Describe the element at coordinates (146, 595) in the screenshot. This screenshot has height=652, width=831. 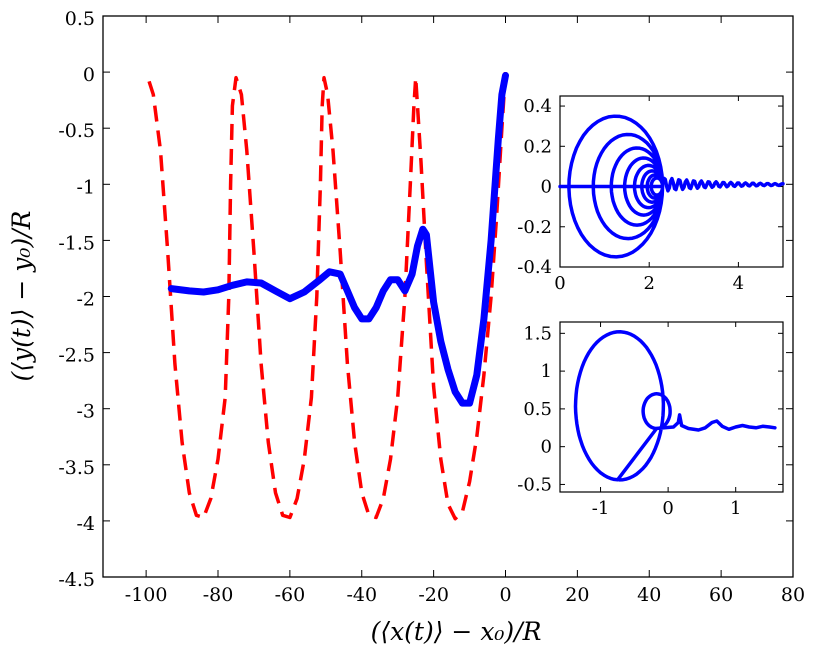
I see `main-x-tick-label: -100` at that location.